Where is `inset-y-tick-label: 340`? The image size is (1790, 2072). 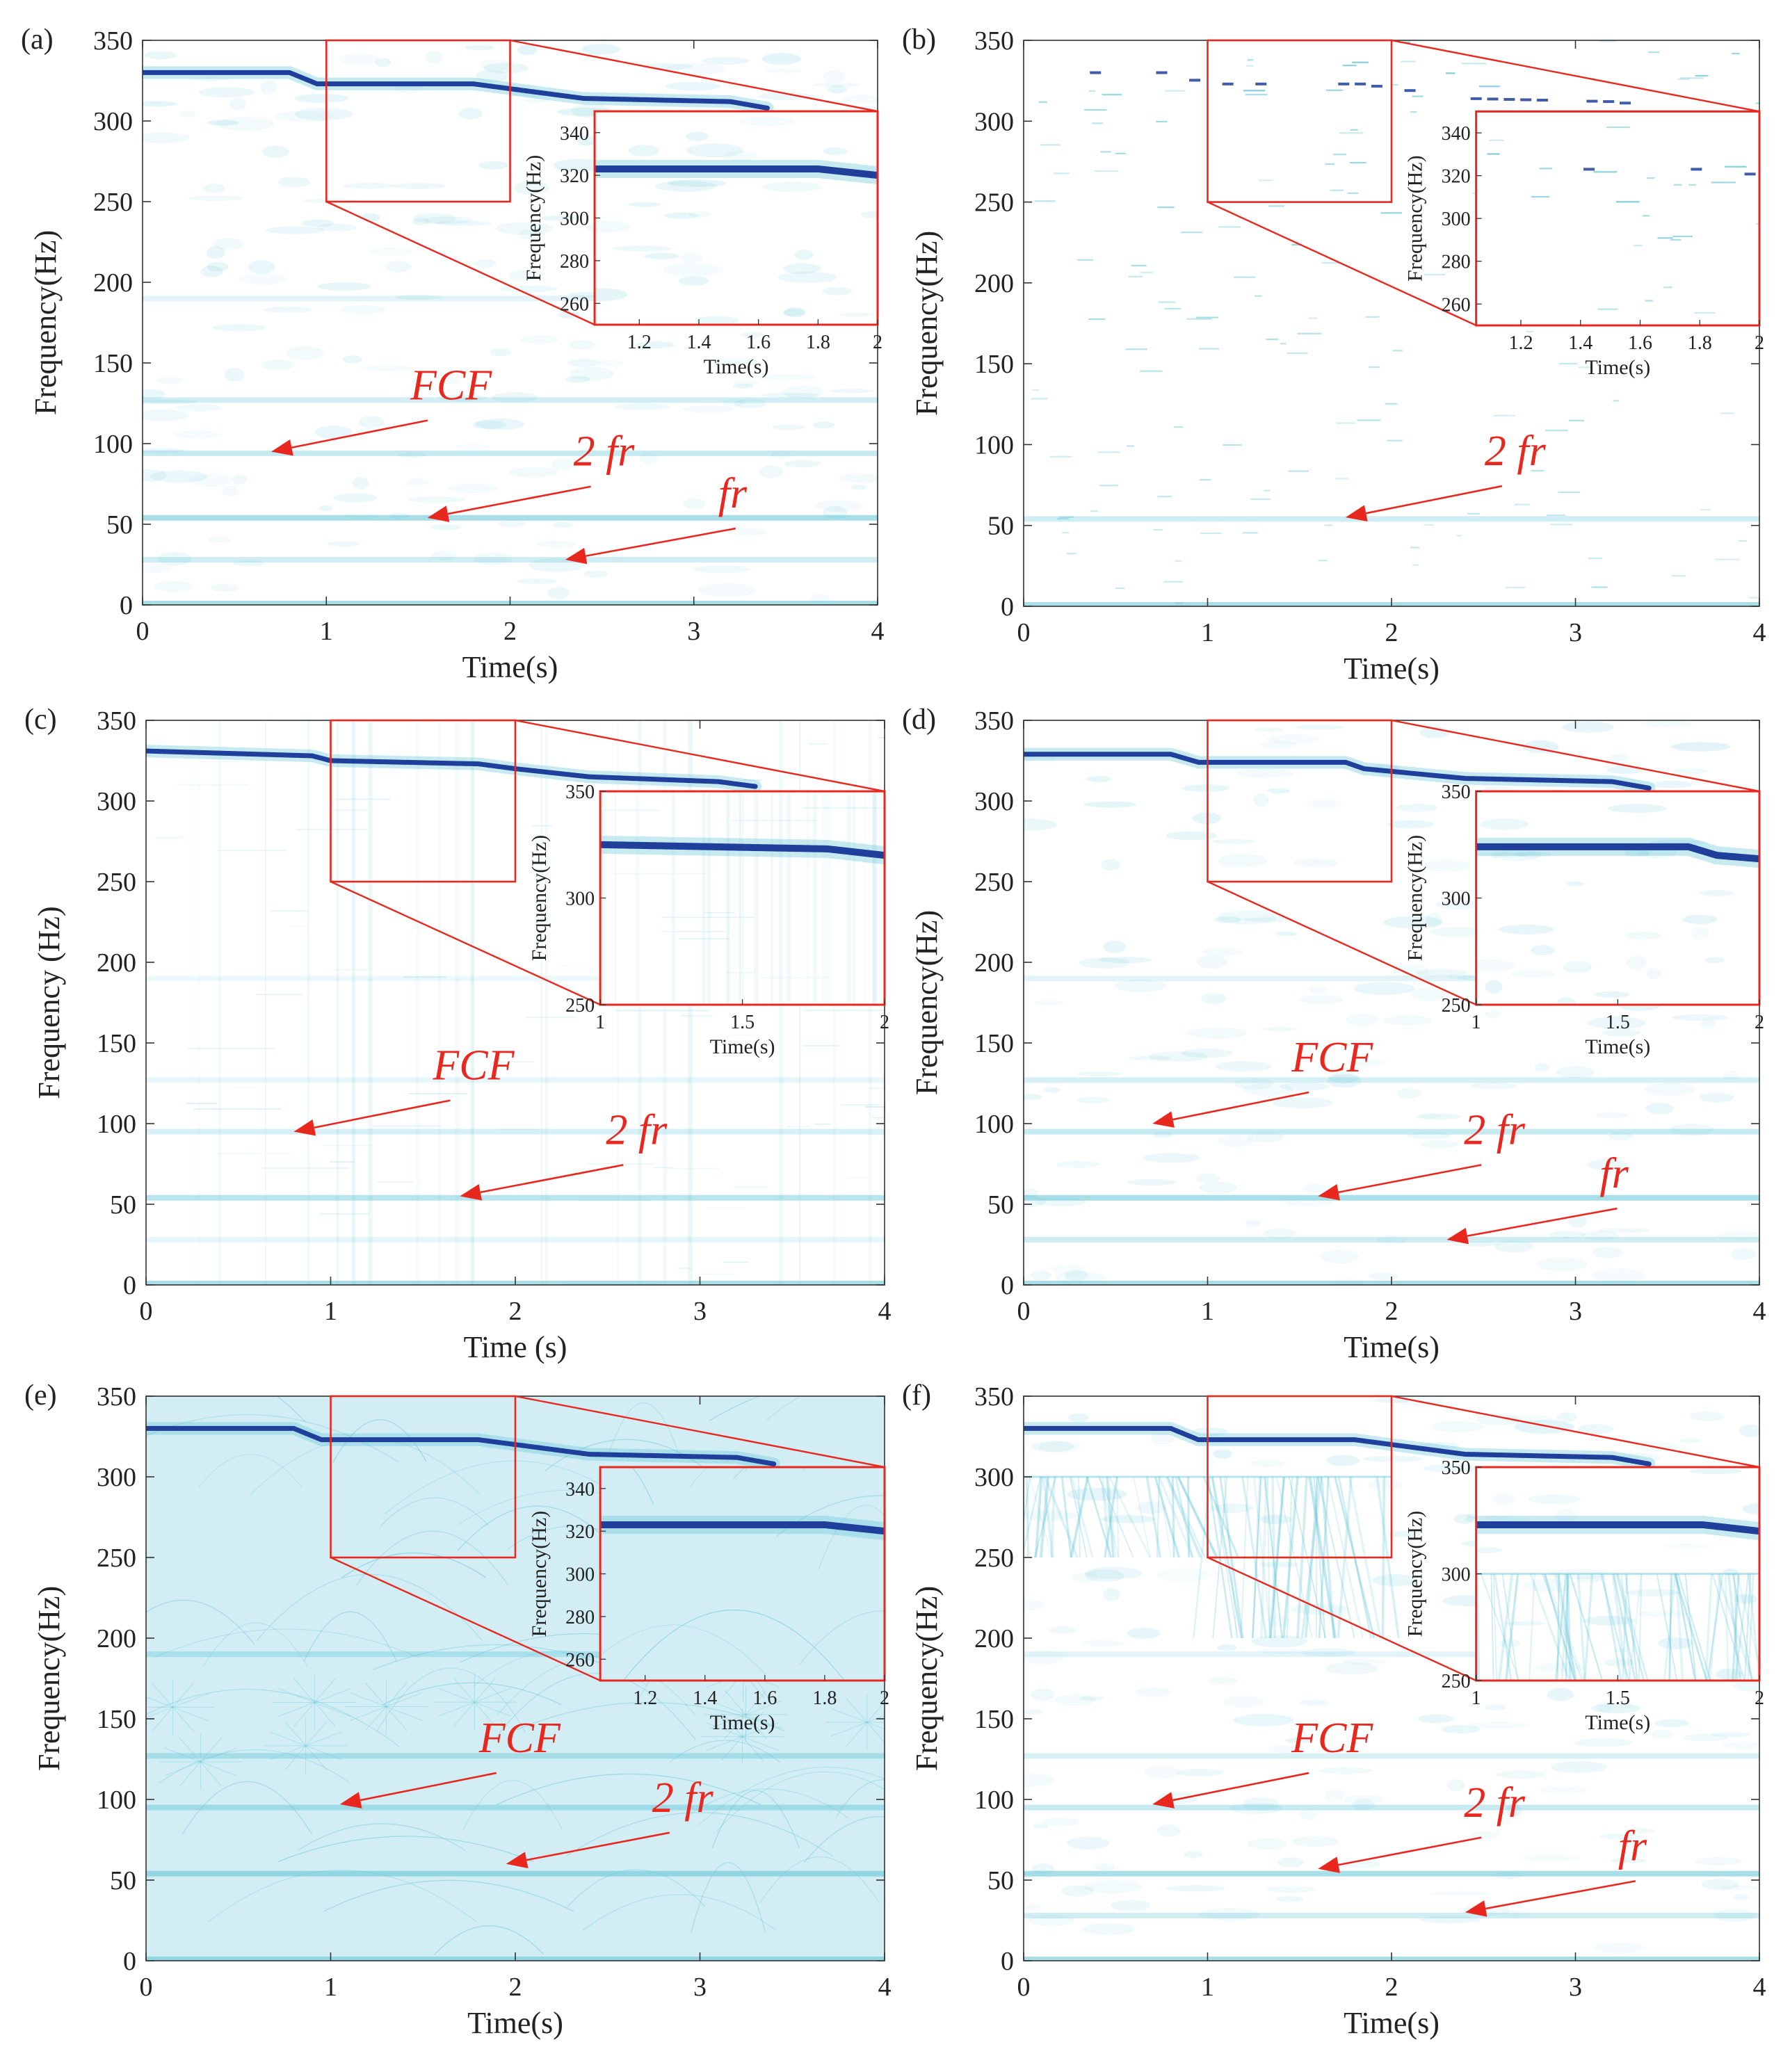 inset-y-tick-label: 340 is located at coordinates (580, 1489).